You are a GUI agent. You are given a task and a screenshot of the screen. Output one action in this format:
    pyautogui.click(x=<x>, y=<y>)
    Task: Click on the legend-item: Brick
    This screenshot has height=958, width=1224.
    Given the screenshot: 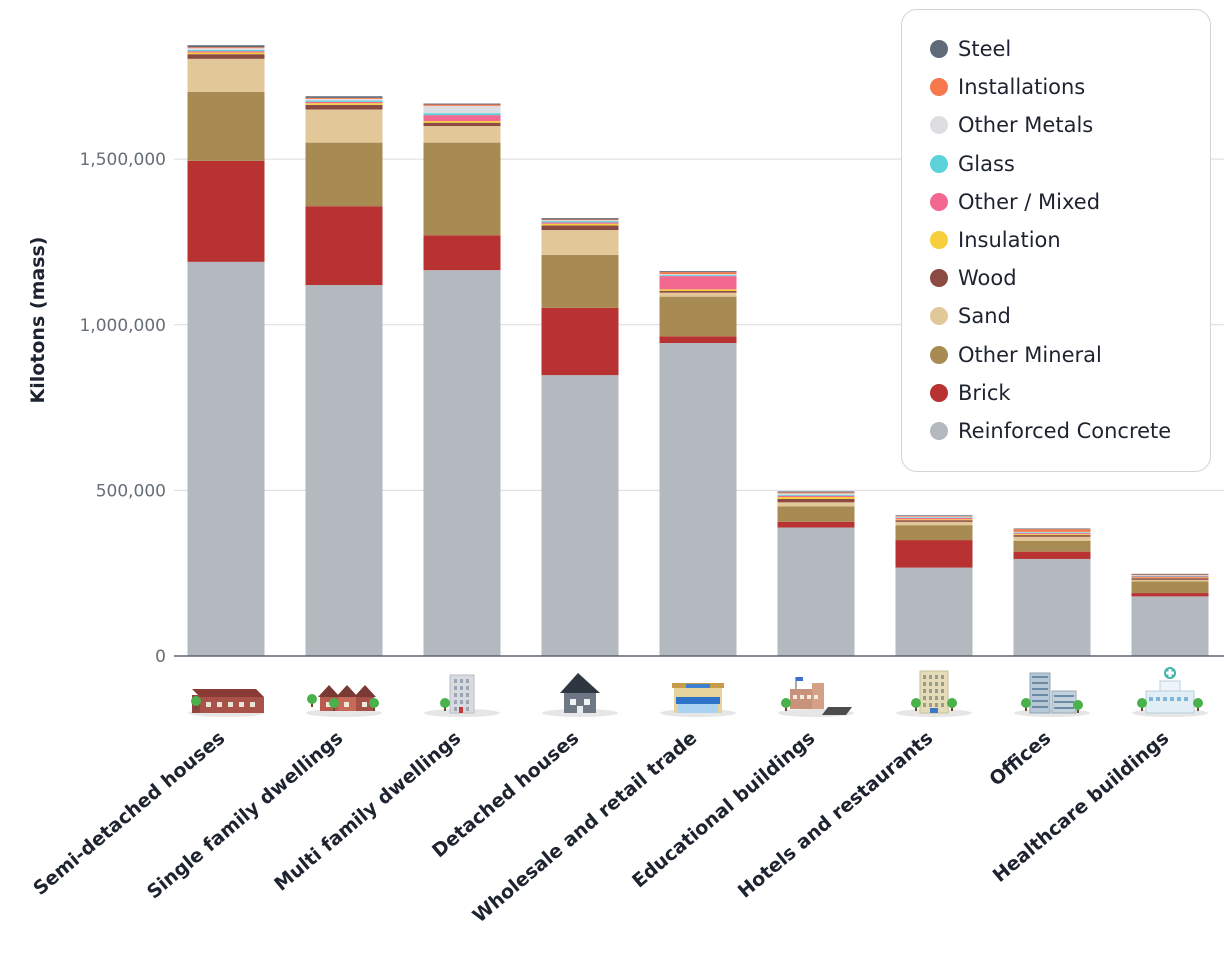 What is the action you would take?
    pyautogui.click(x=1070, y=393)
    